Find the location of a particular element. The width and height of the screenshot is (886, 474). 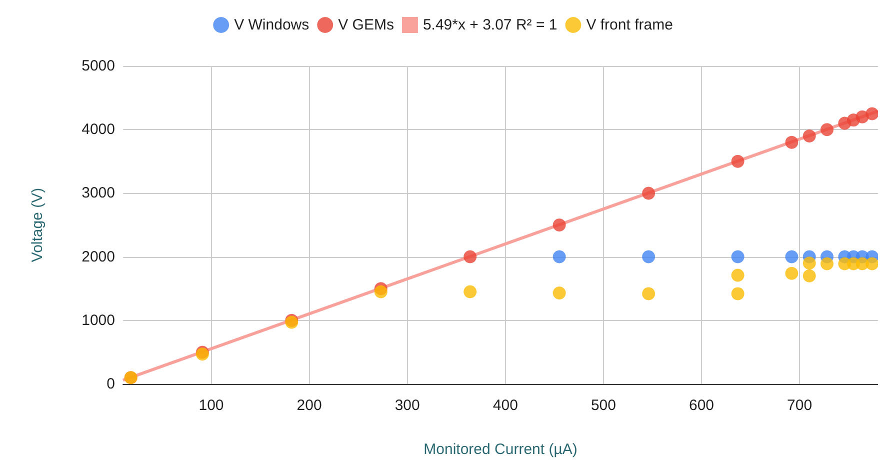

legend-label: V Windows is located at coordinates (272, 25).